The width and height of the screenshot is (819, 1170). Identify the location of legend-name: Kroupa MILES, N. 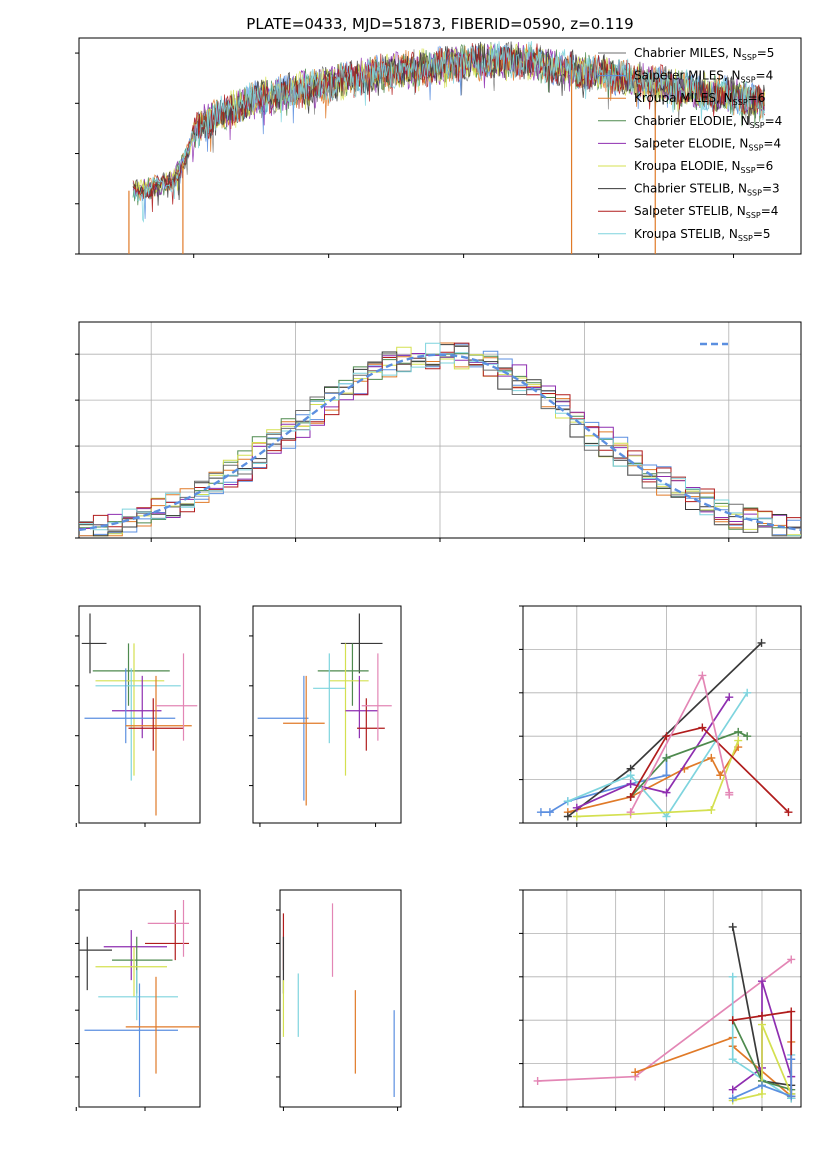
(683, 98).